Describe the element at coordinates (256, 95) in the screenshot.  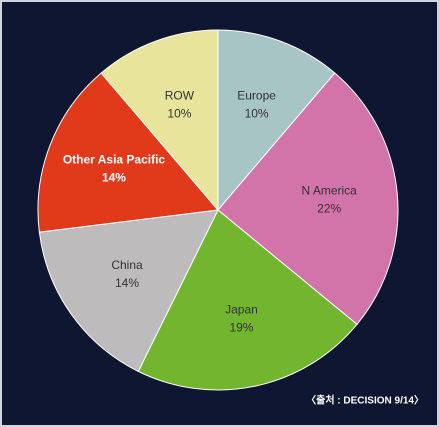
I see `slice-label: Europe` at that location.